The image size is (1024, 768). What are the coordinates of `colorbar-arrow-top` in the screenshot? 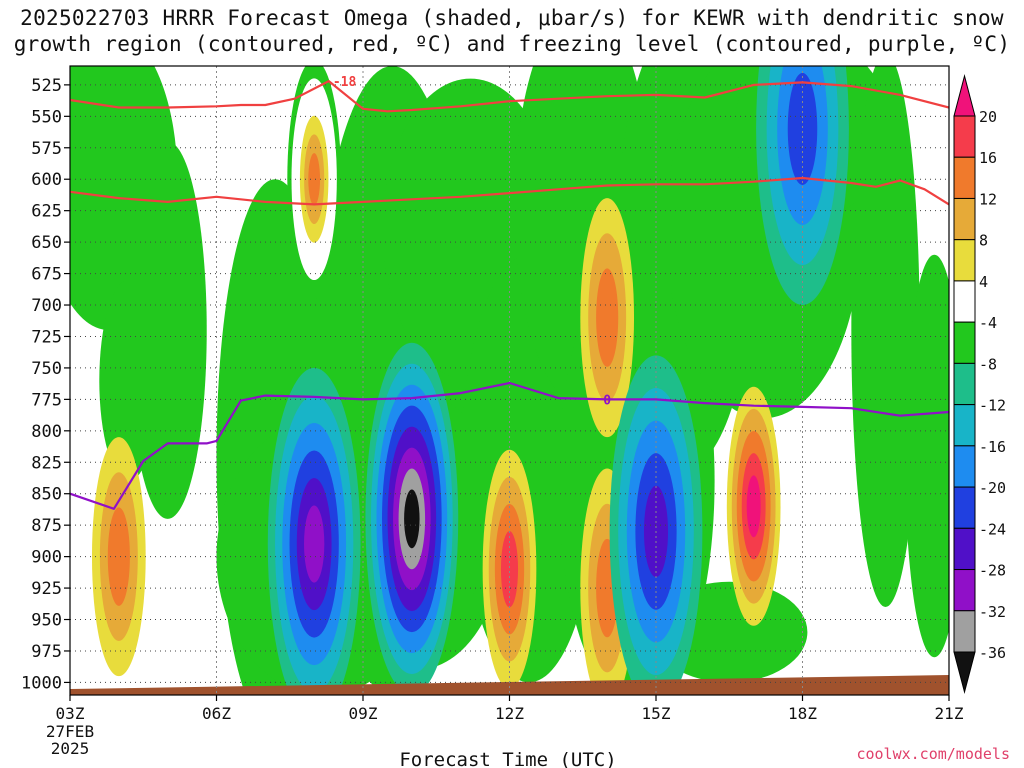 It's located at (964, 95).